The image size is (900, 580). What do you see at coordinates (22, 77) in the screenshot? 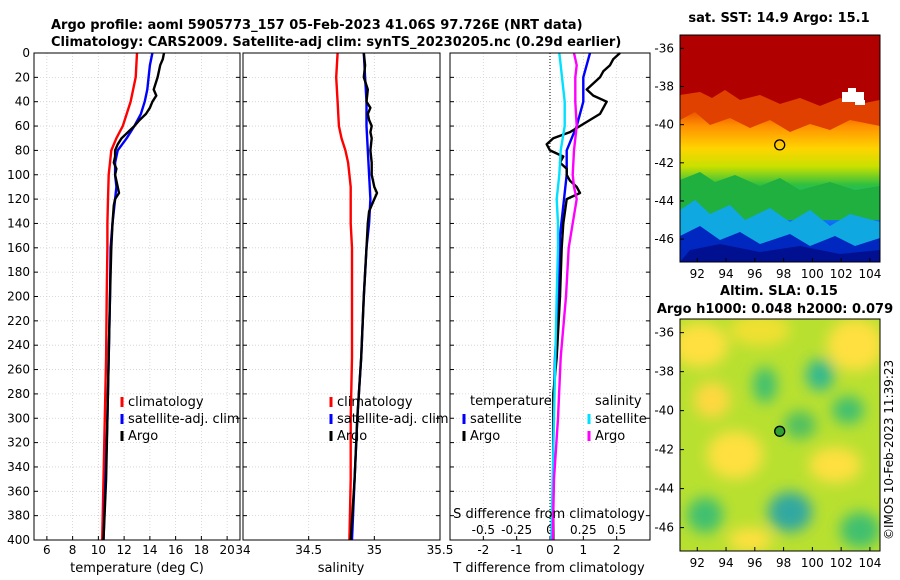
I see `depth-tick-label: 20` at bounding box center [22, 77].